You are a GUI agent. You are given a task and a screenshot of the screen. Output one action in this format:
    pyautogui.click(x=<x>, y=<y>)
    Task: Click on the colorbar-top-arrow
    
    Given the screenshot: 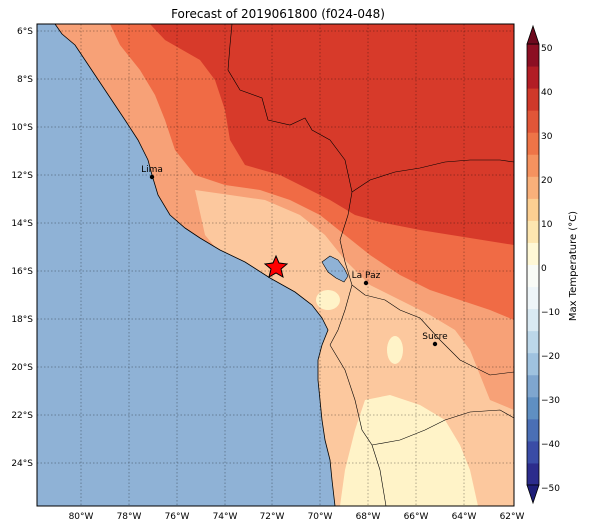 What is the action you would take?
    pyautogui.click(x=533, y=34)
    